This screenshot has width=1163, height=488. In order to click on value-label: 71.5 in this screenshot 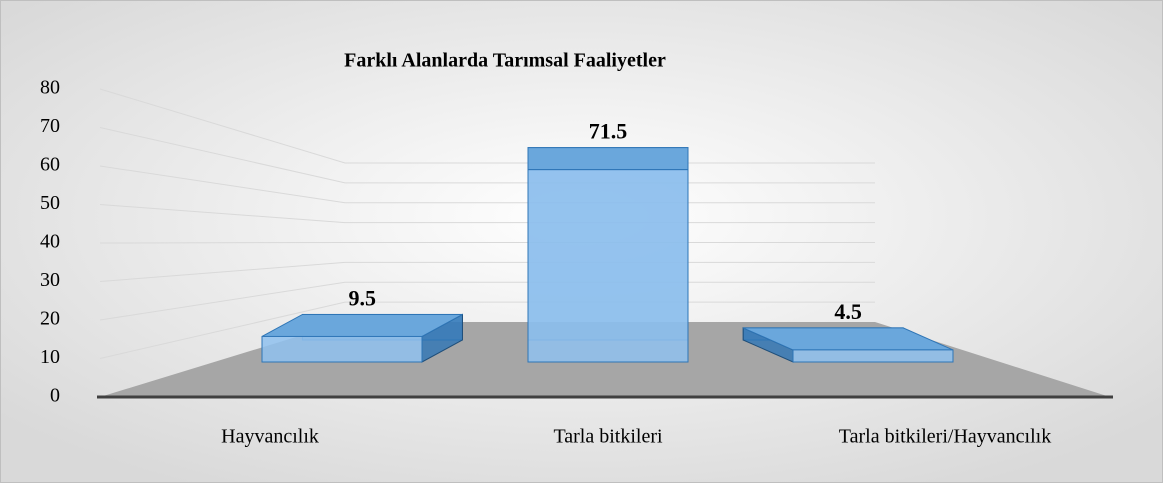, I will do `click(608, 131)`.